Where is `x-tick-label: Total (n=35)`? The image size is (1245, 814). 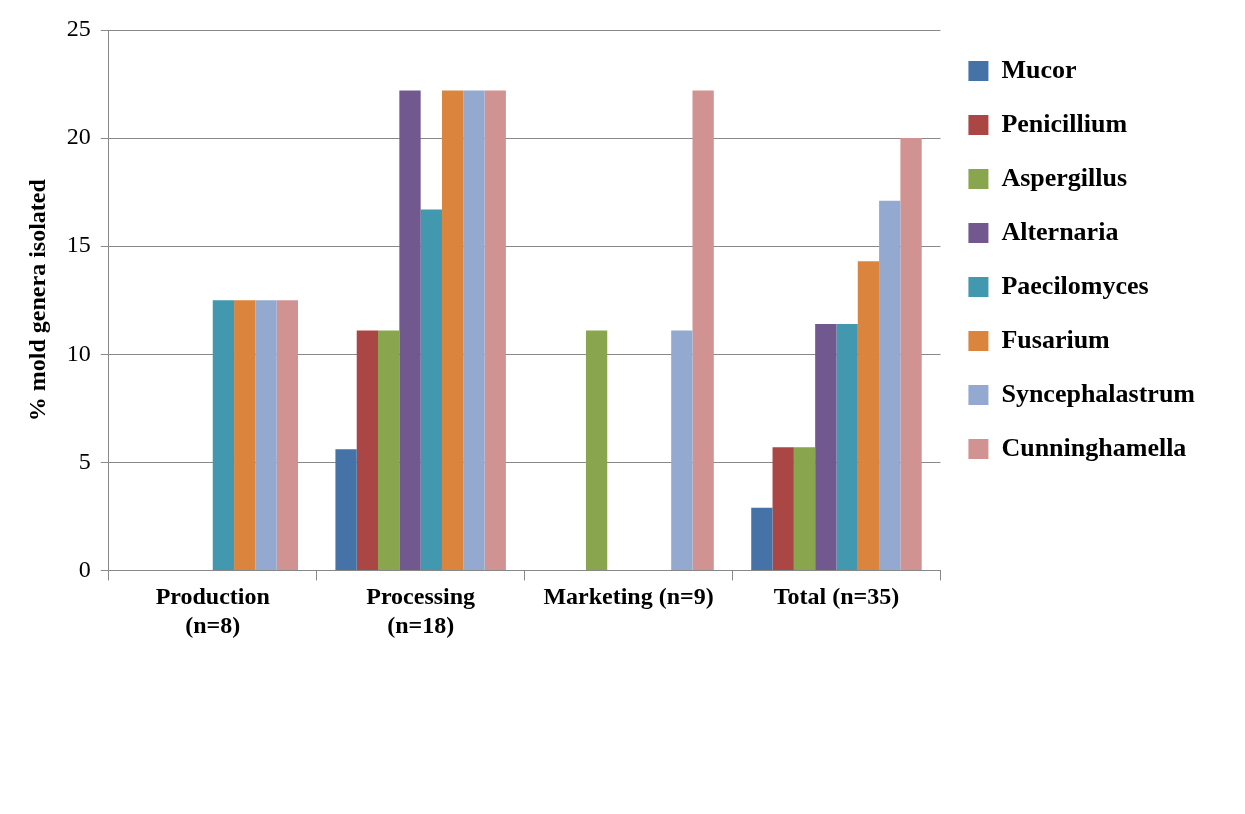
x-tick-label: Total (n=35) is located at coordinates (836, 596).